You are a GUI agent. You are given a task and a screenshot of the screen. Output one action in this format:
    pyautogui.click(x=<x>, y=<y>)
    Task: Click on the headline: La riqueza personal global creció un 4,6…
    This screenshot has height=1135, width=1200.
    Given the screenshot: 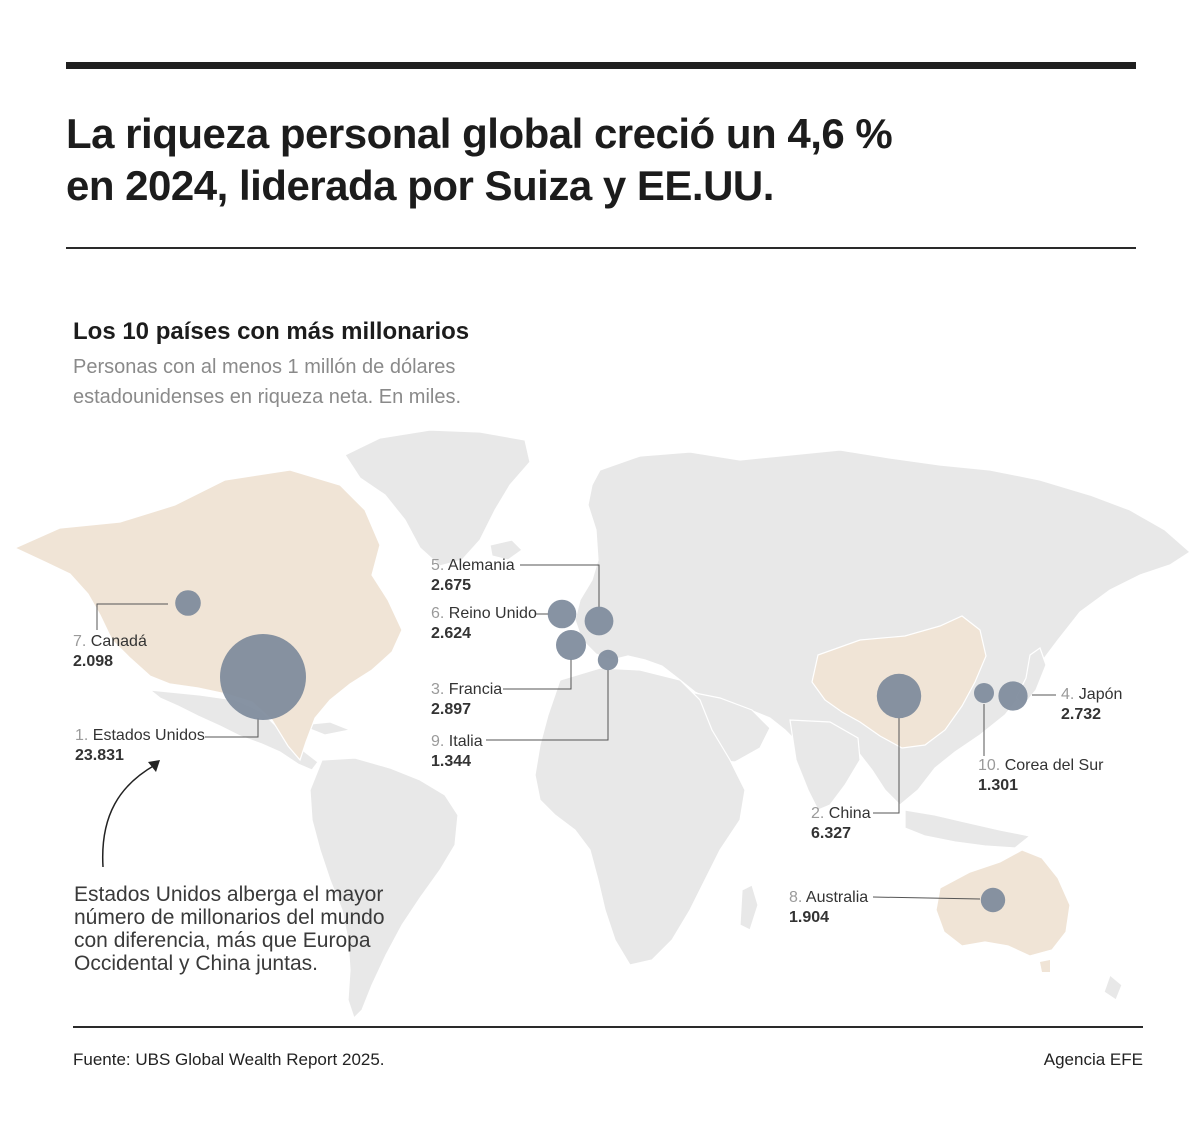 What is the action you would take?
    pyautogui.click(x=566, y=160)
    